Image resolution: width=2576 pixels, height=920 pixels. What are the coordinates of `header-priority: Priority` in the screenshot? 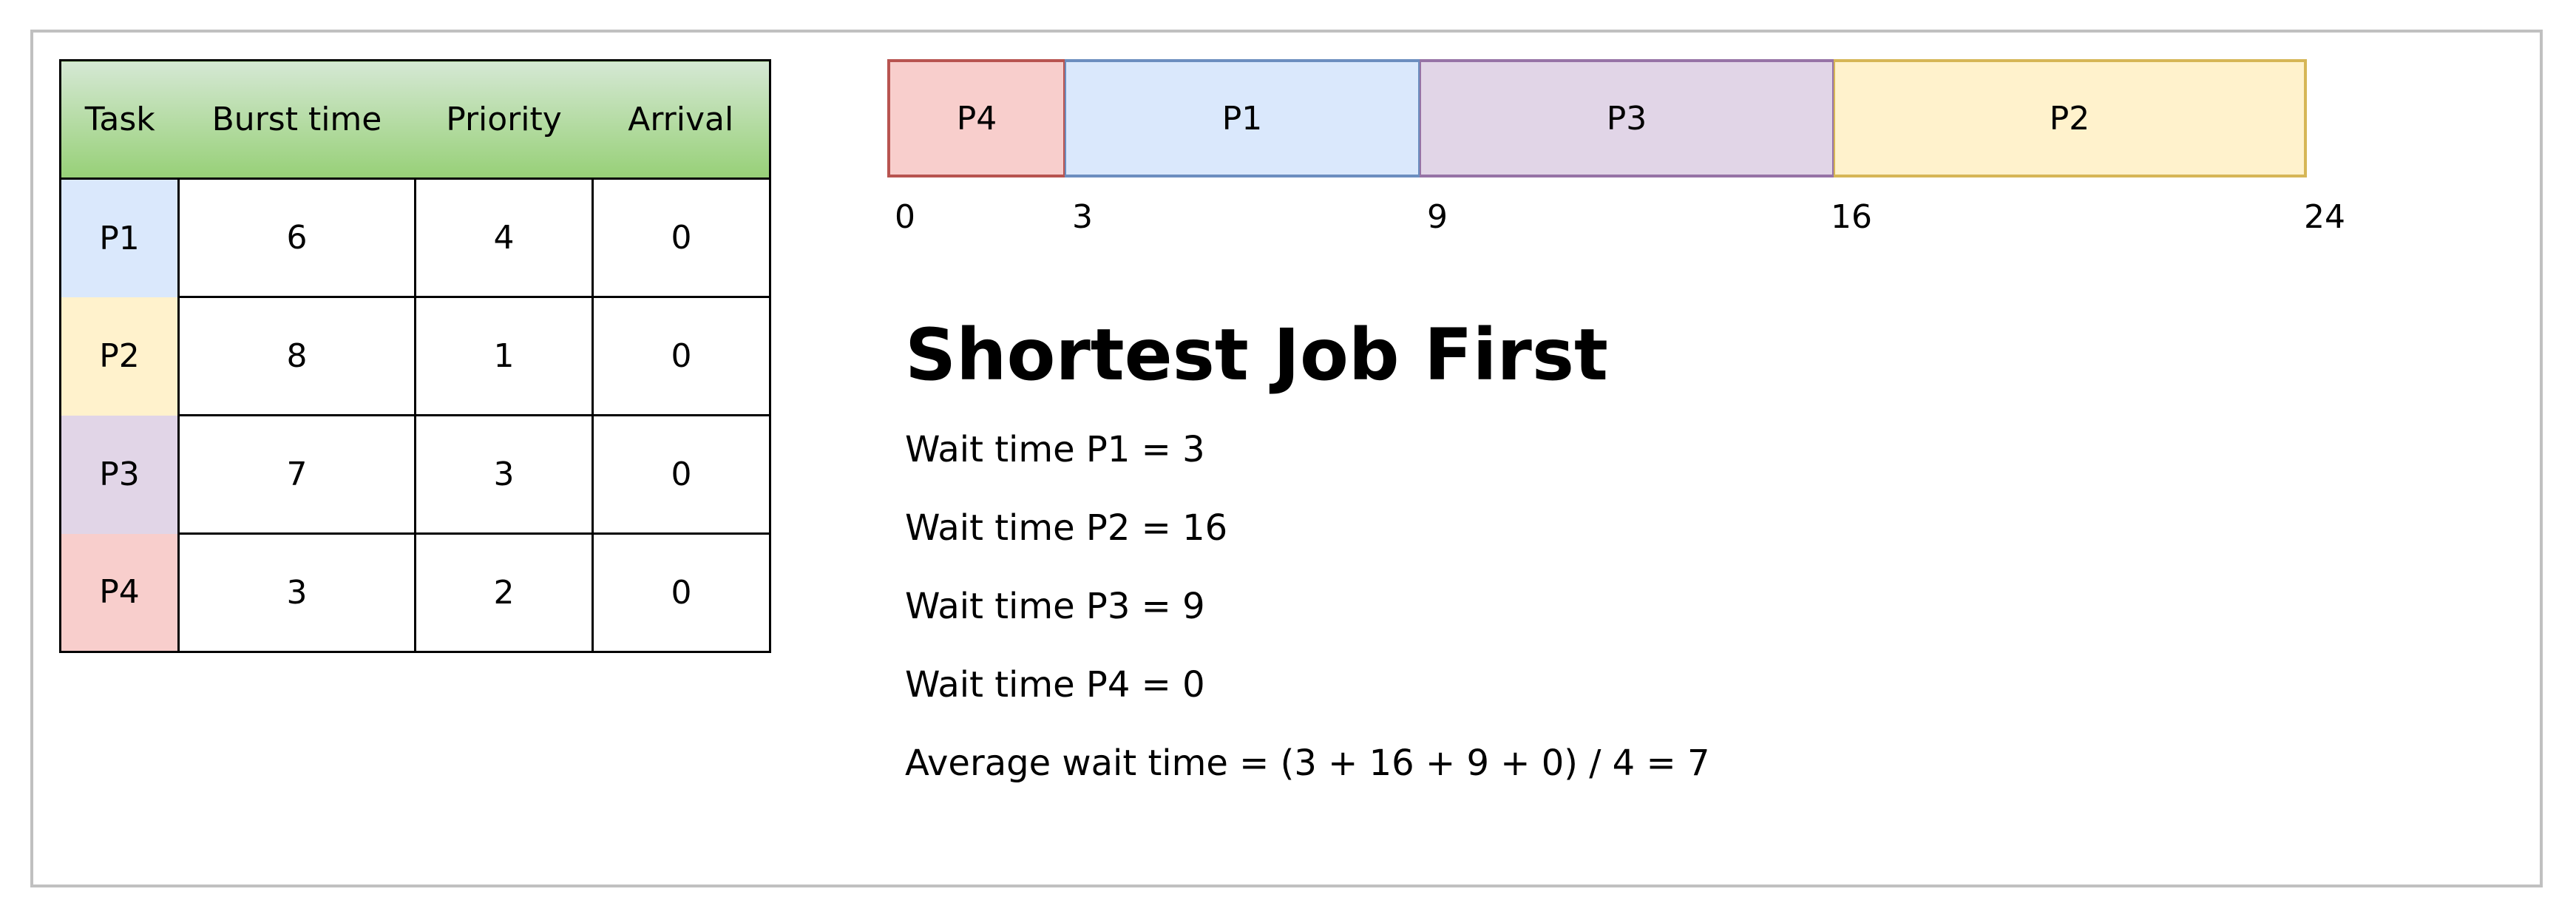 It's located at (504, 120).